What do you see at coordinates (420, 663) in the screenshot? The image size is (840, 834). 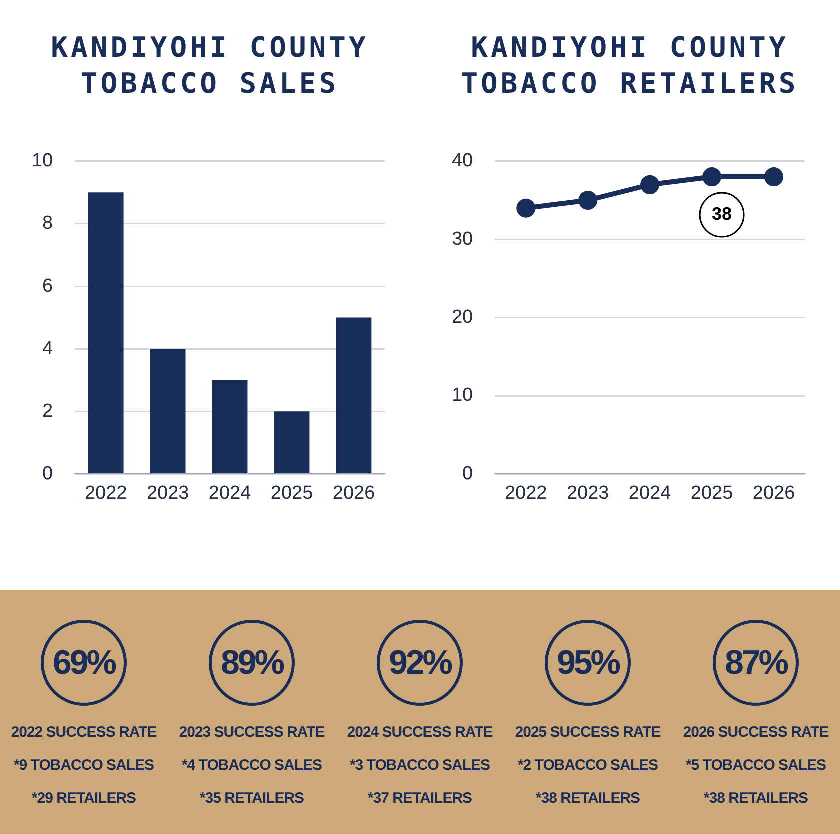 I see `text: 92%` at bounding box center [420, 663].